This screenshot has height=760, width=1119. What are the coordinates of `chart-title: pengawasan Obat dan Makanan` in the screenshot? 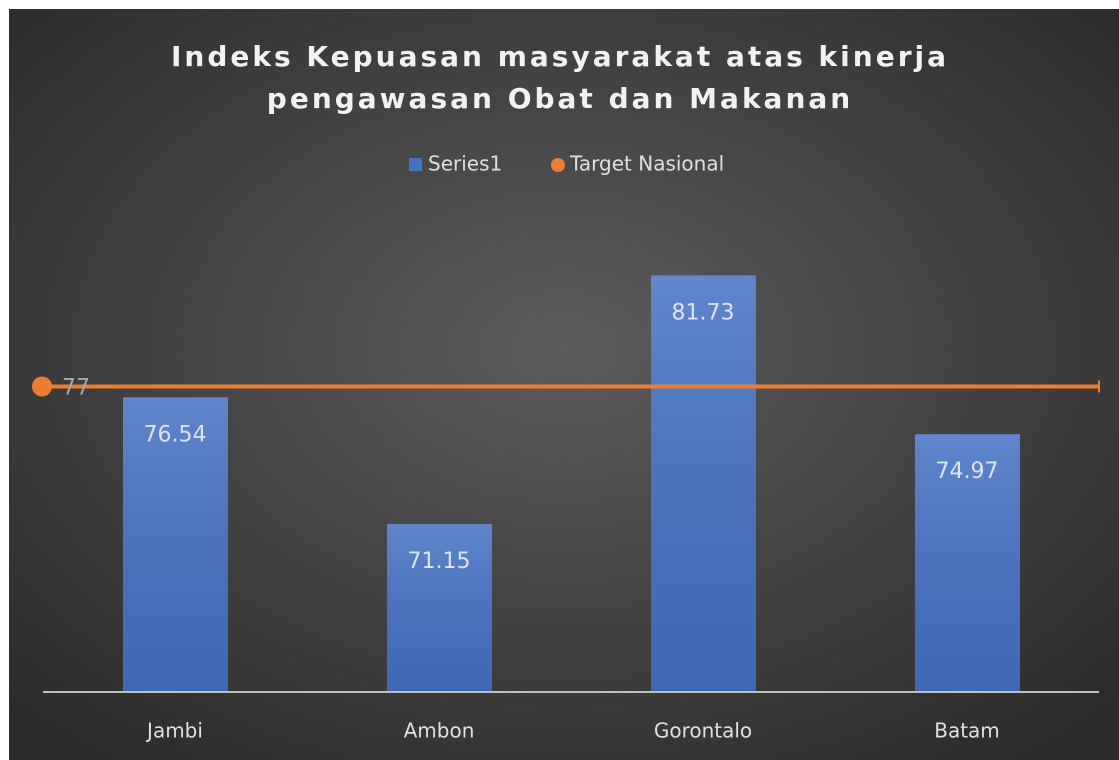 It's located at (560, 98).